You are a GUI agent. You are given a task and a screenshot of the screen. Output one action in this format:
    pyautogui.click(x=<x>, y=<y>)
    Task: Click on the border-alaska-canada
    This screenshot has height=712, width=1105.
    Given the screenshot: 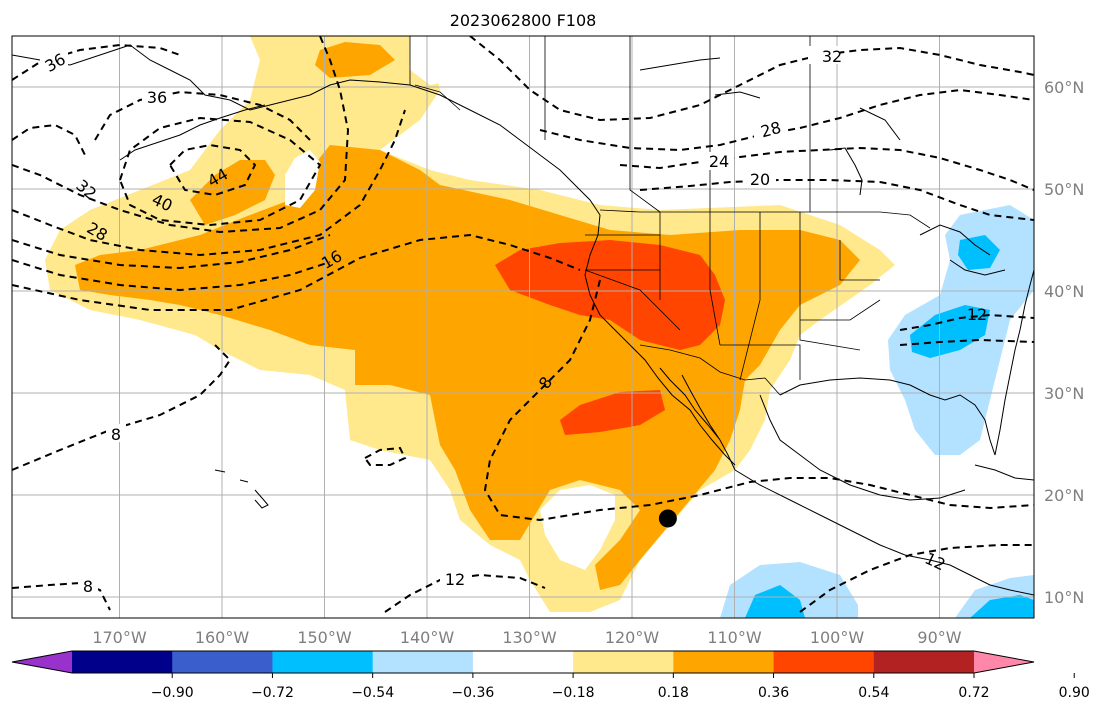 What is the action you would take?
    pyautogui.click(x=435, y=73)
    